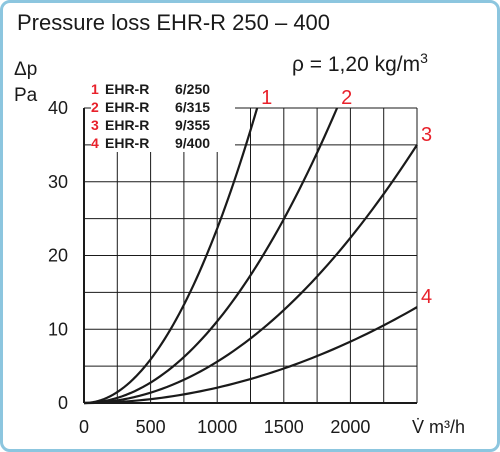 This screenshot has height=452, width=500. Describe the element at coordinates (58, 329) in the screenshot. I see `y-tick-label: 10` at that location.